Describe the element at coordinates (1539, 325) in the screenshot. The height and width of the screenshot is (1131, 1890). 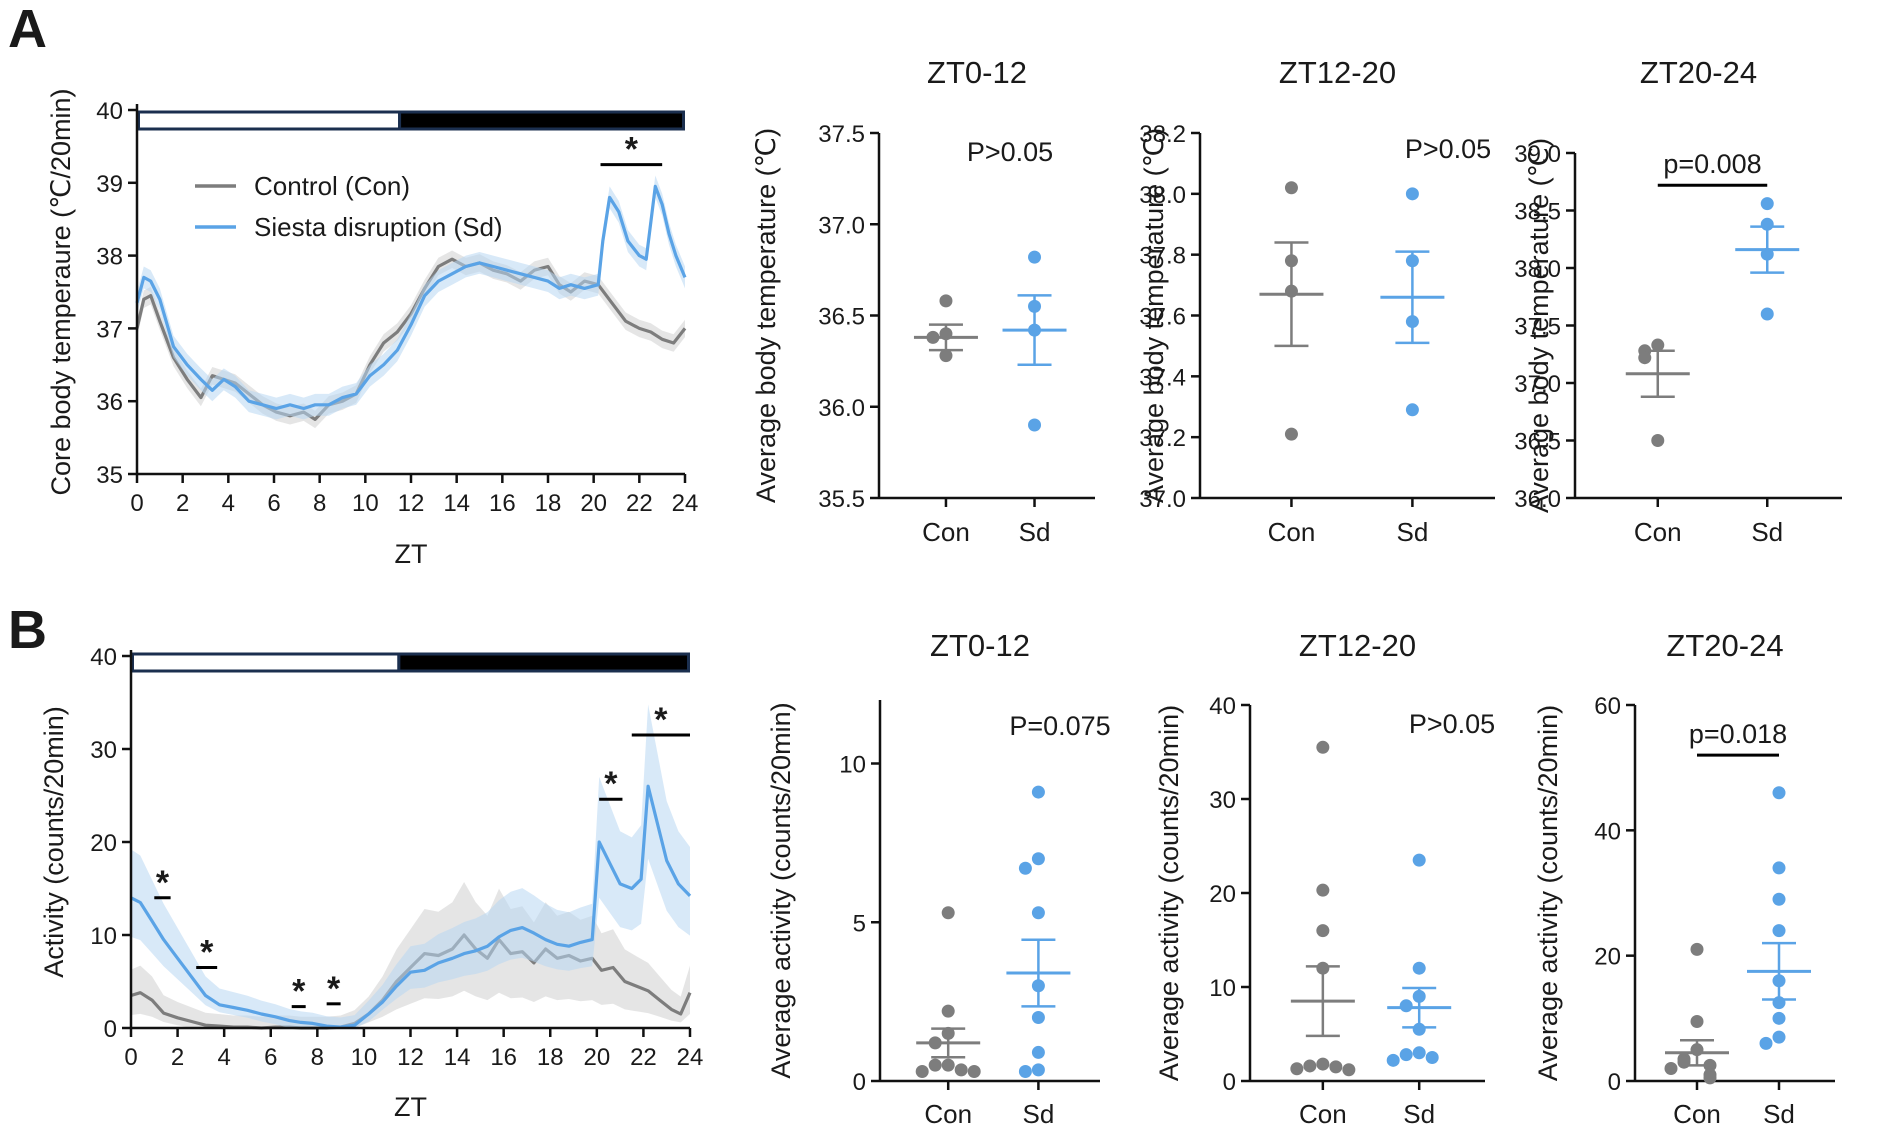
I see `y-axis-label: Average body temperature (℃)` at that location.